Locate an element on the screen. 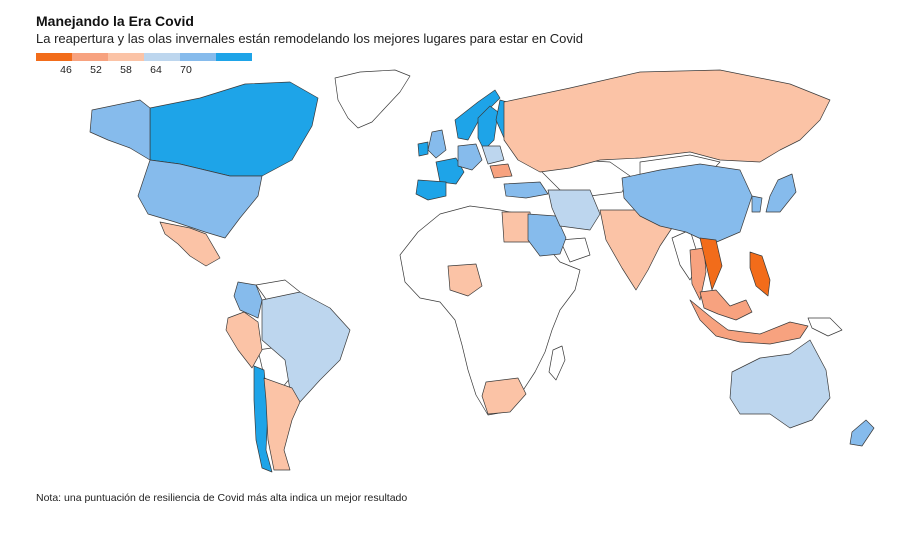  region-romania is located at coordinates (501, 171).